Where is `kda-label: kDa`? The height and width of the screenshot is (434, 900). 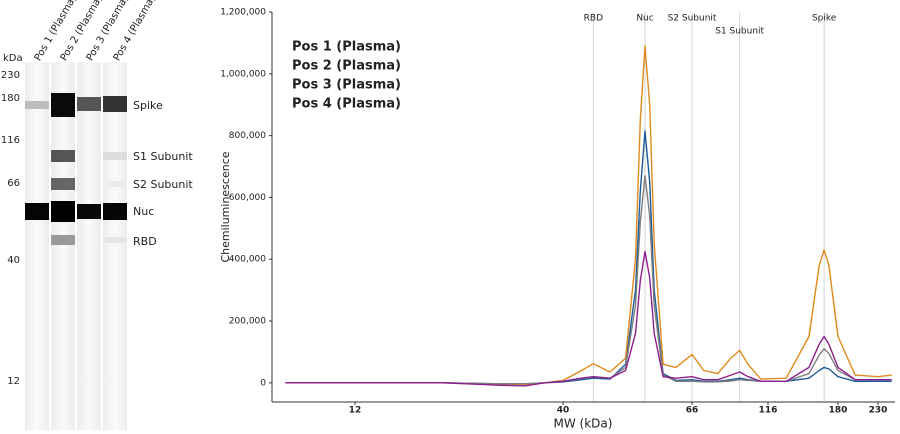
kda-label: kDa is located at coordinates (13, 58).